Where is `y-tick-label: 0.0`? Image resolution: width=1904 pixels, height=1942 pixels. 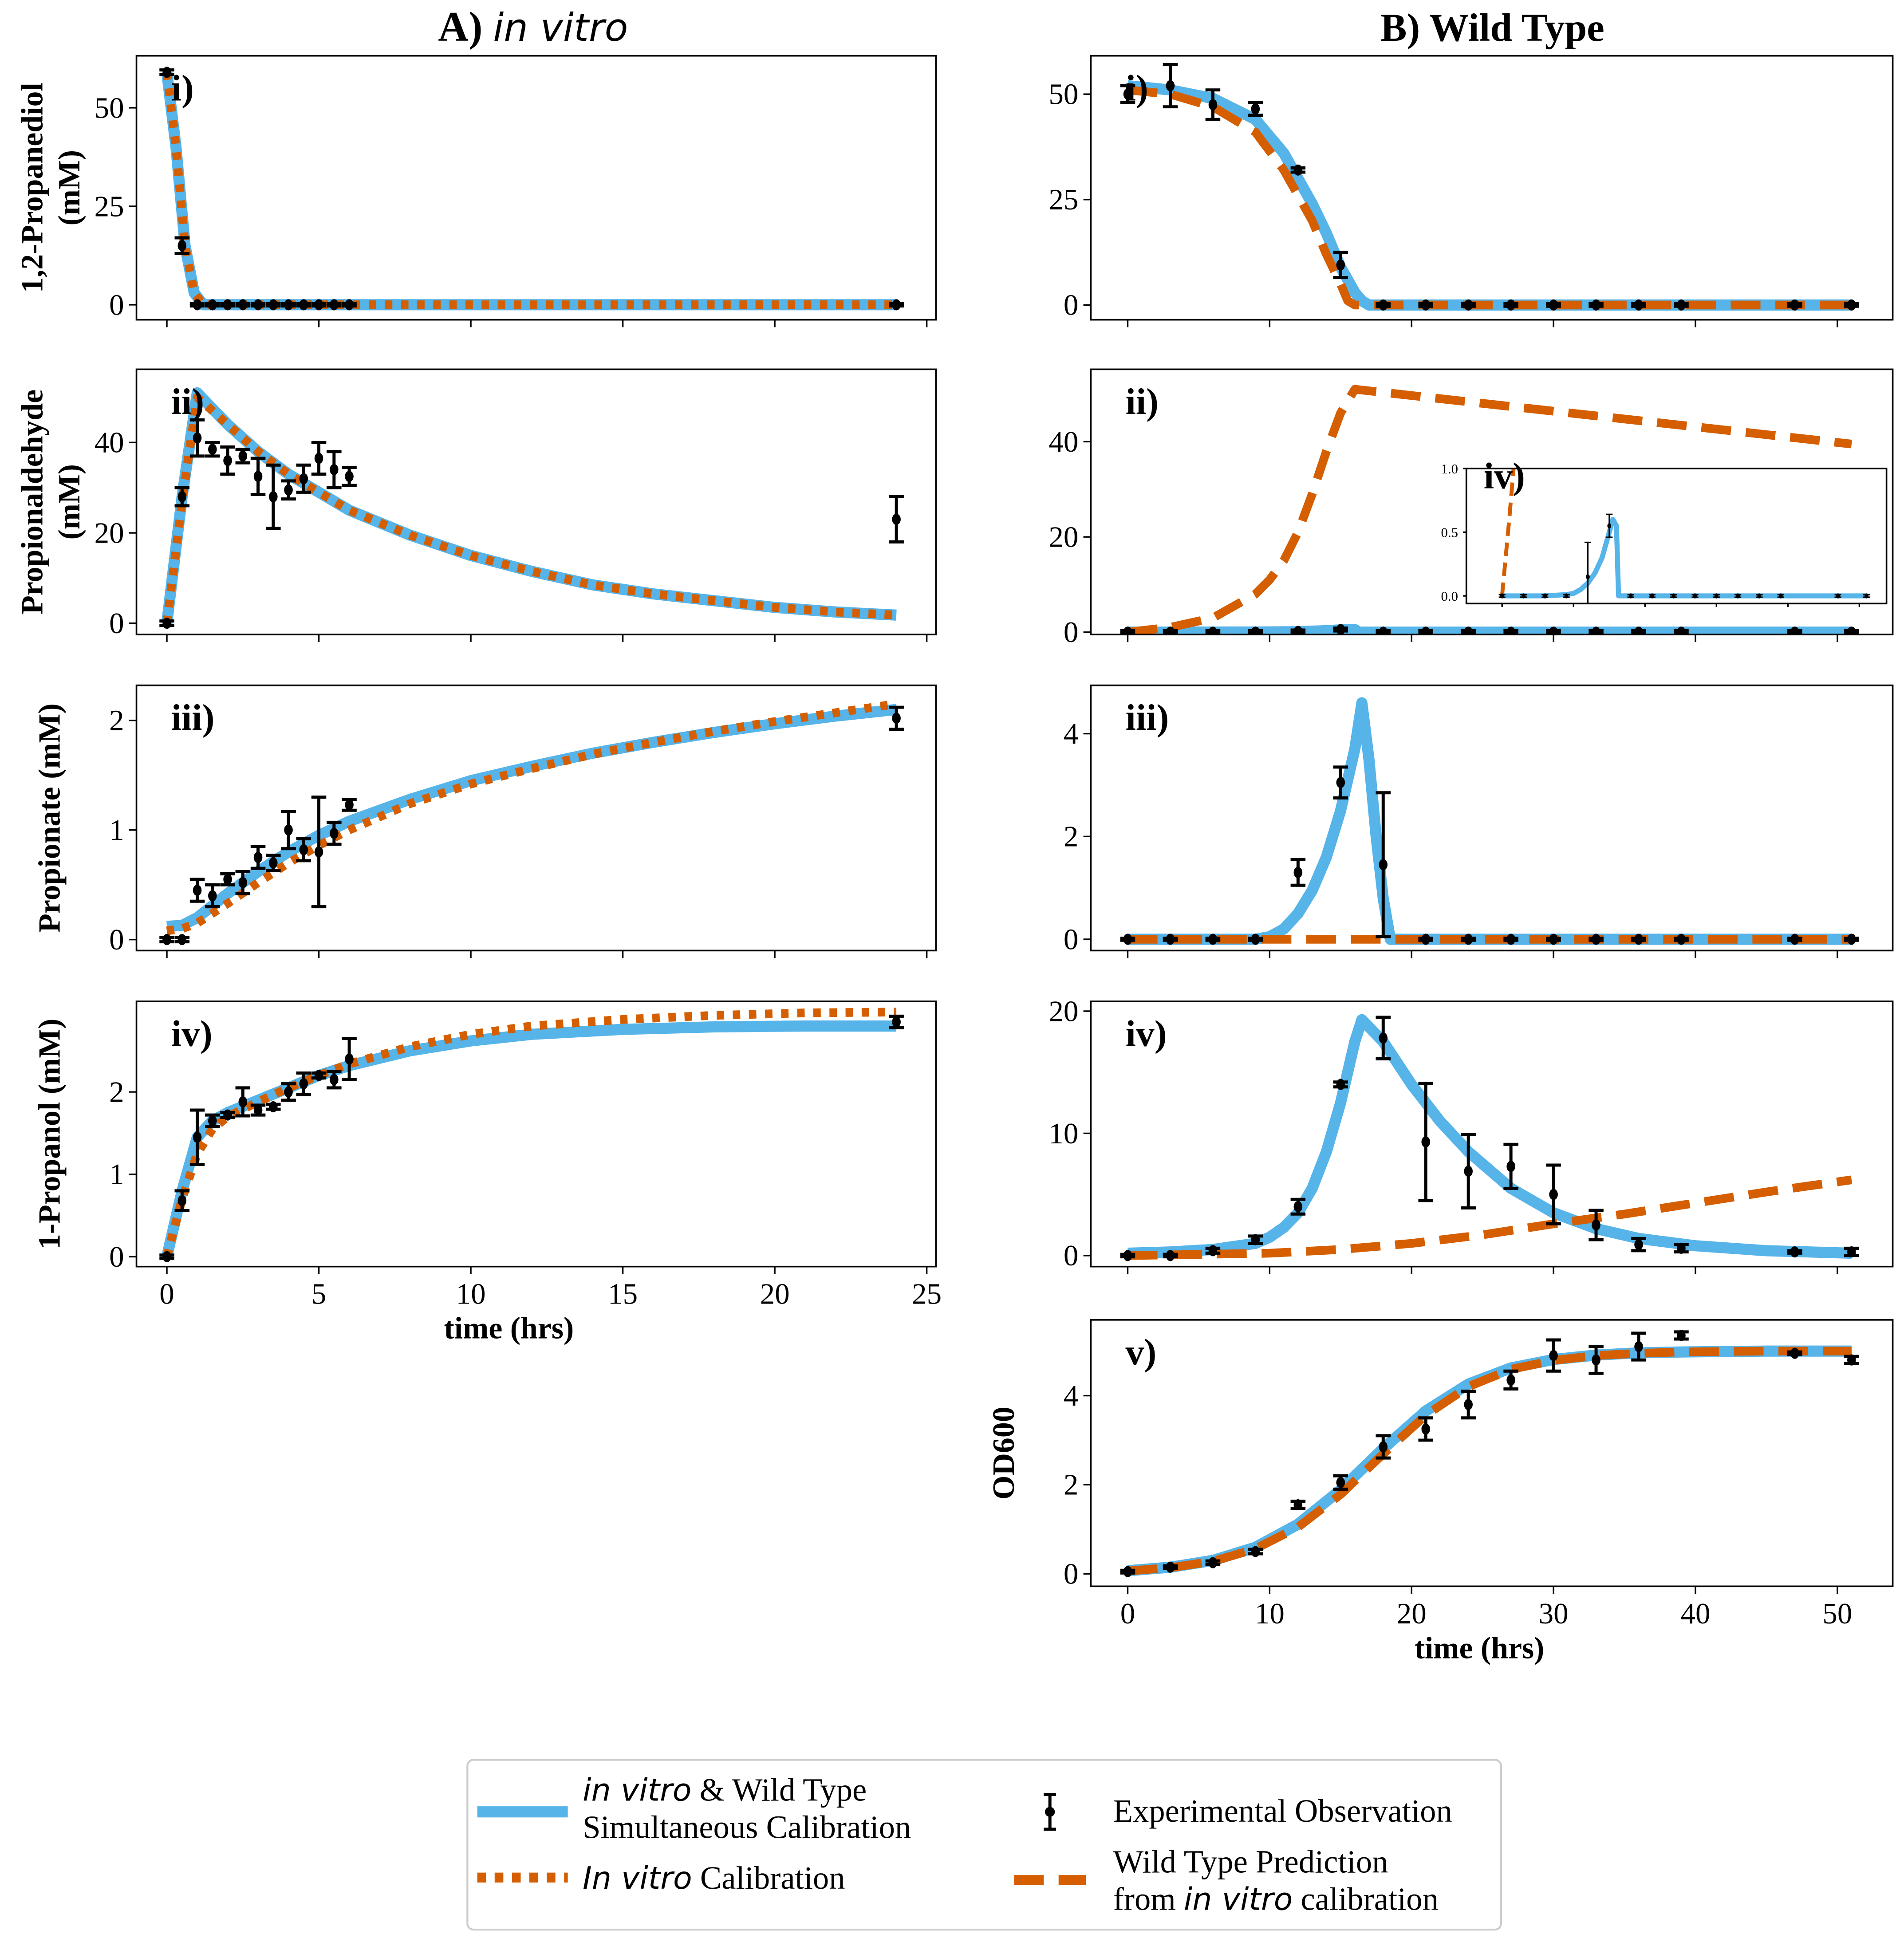 y-tick-label: 0.0 is located at coordinates (1450, 596).